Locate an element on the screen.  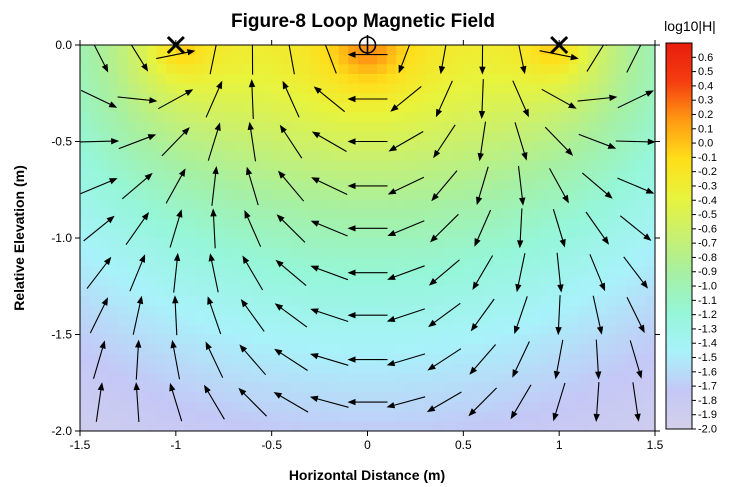
colorbar-tick-label: 0.2 is located at coordinates (705, 115).